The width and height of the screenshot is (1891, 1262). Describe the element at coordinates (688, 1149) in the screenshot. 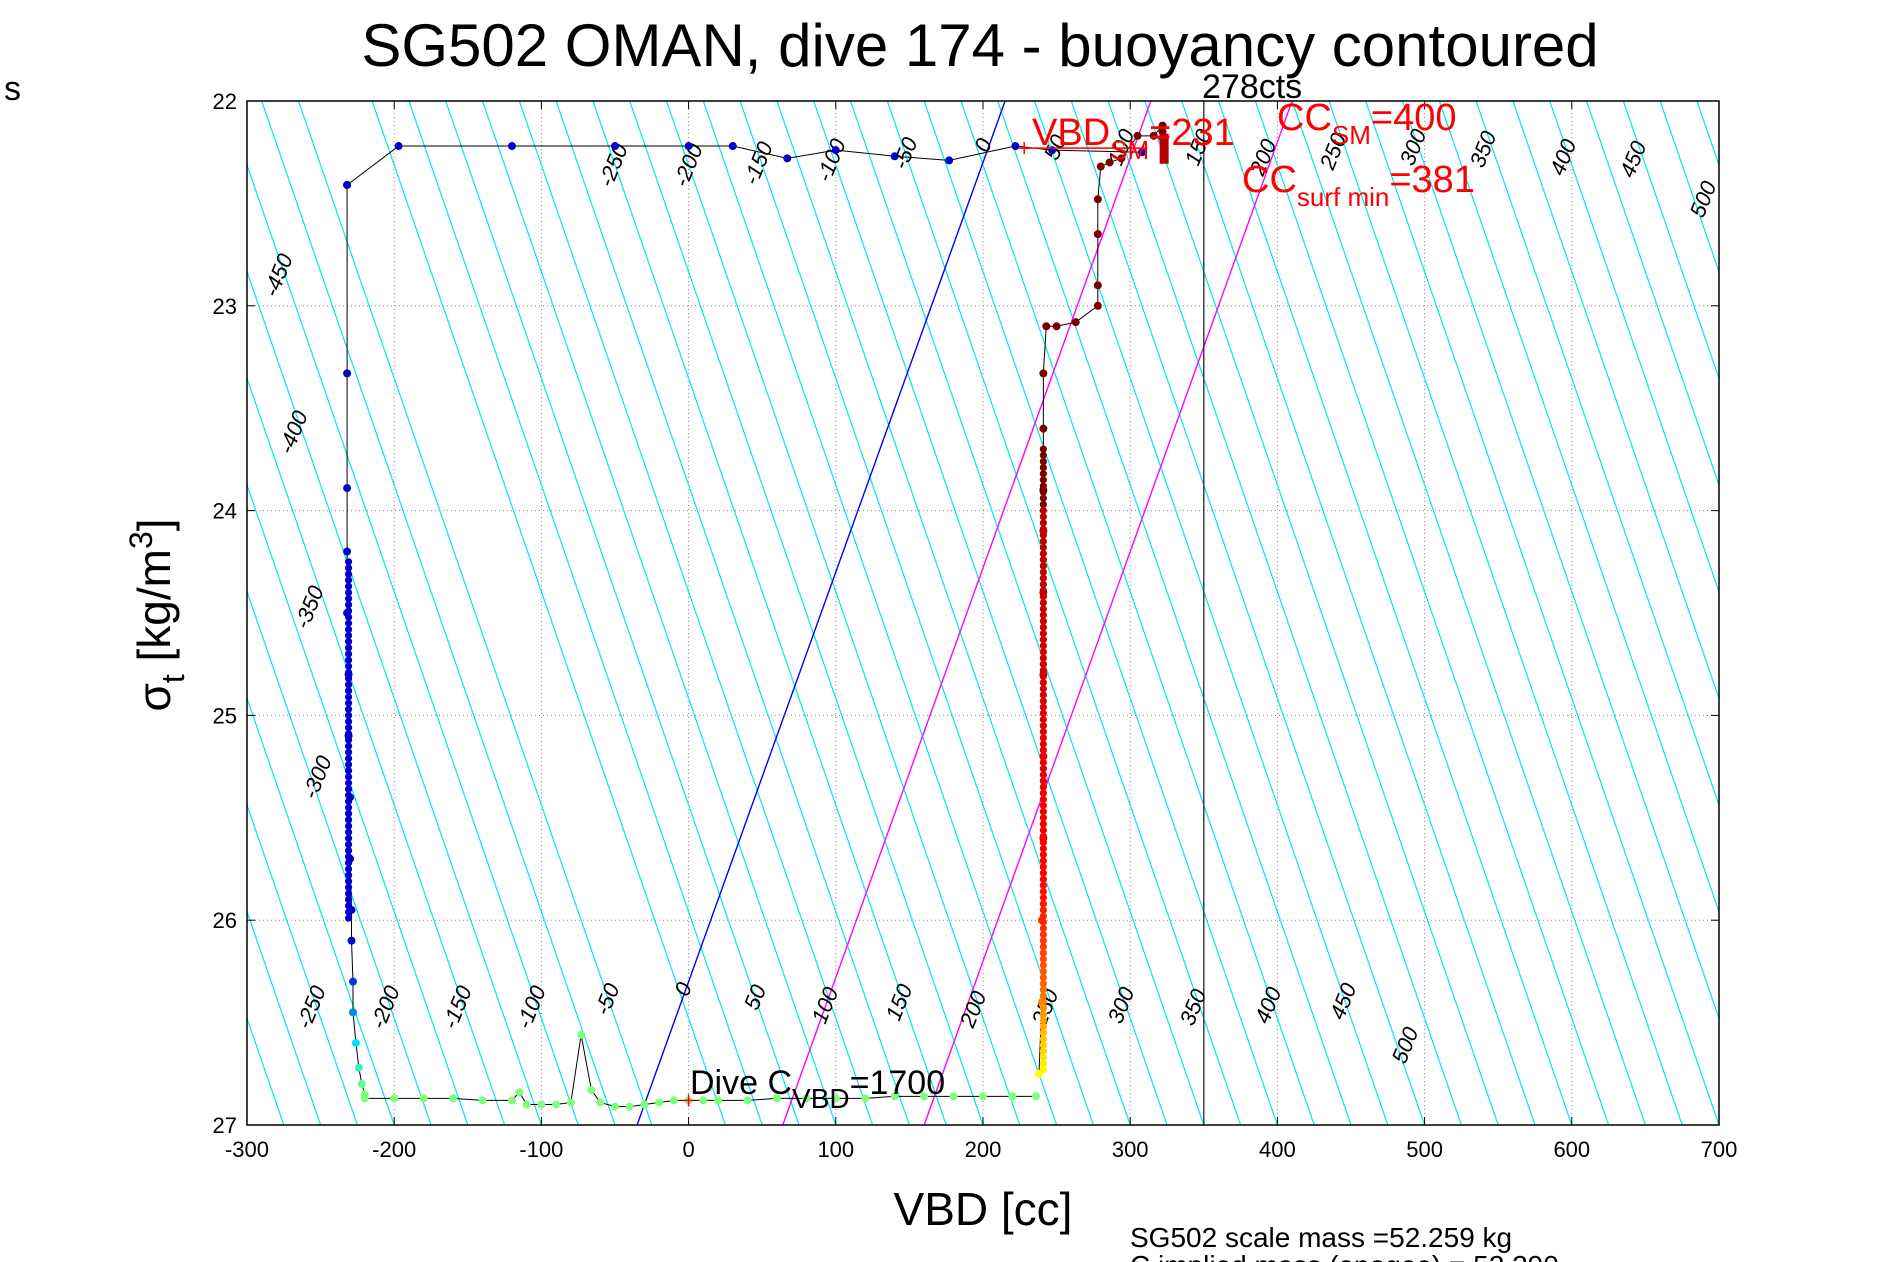

I see `x-tick-label: 0` at that location.